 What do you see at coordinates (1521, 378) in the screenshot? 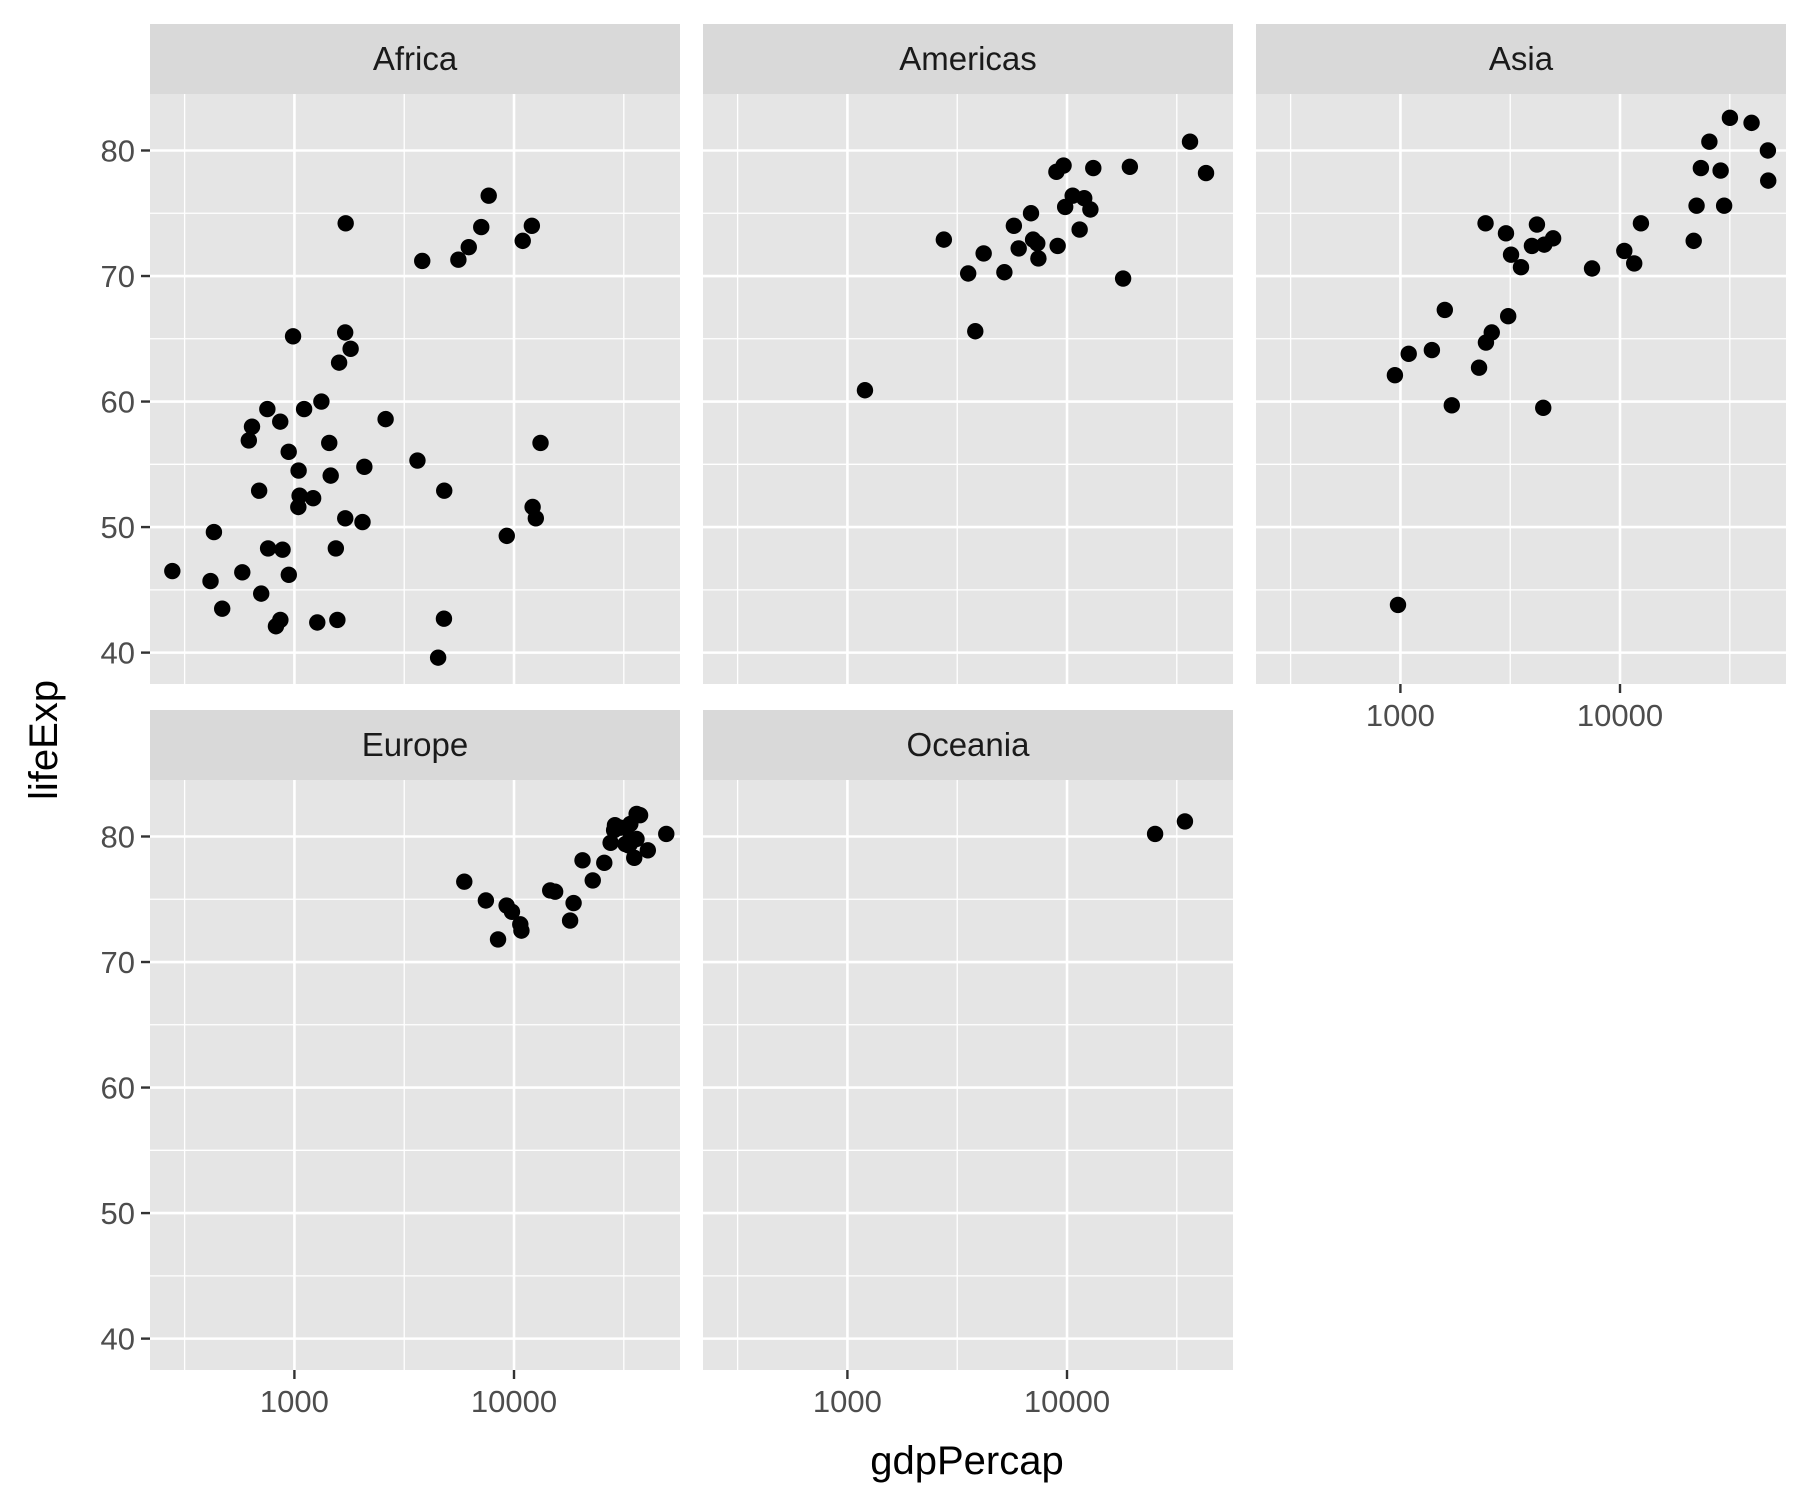
I see `facet-panel-asia: Asia 1000 10000` at bounding box center [1521, 378].